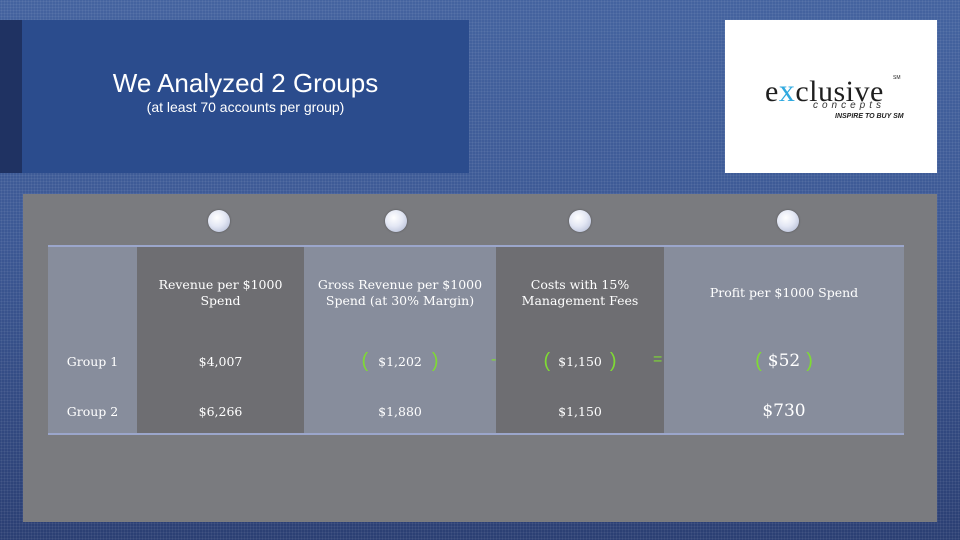 This screenshot has height=540, width=960. I want to click on logo-word-end: clusive, so click(839, 91).